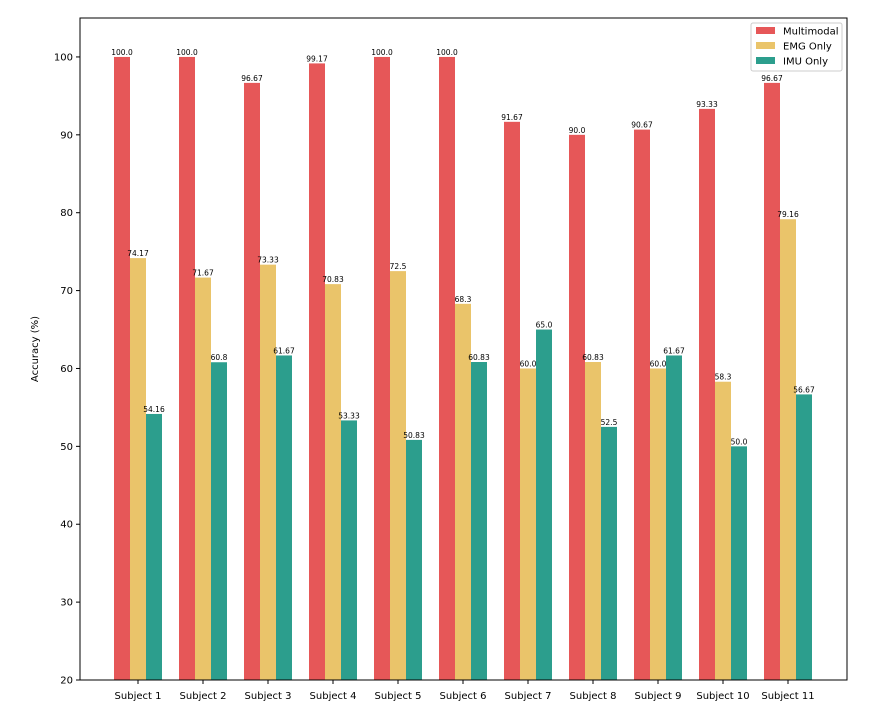 Image resolution: width=869 pixels, height=724 pixels. I want to click on data-label-emg-only-subject-3: 73.33, so click(268, 260).